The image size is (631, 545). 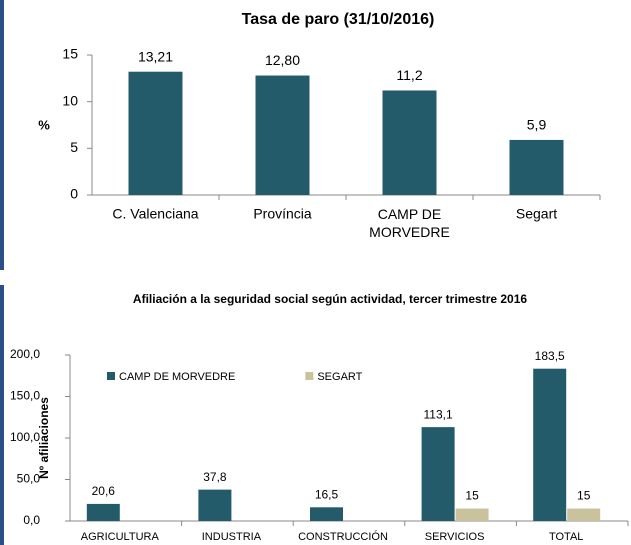 I want to click on y-tick-label: 100,0, so click(x=25, y=437).